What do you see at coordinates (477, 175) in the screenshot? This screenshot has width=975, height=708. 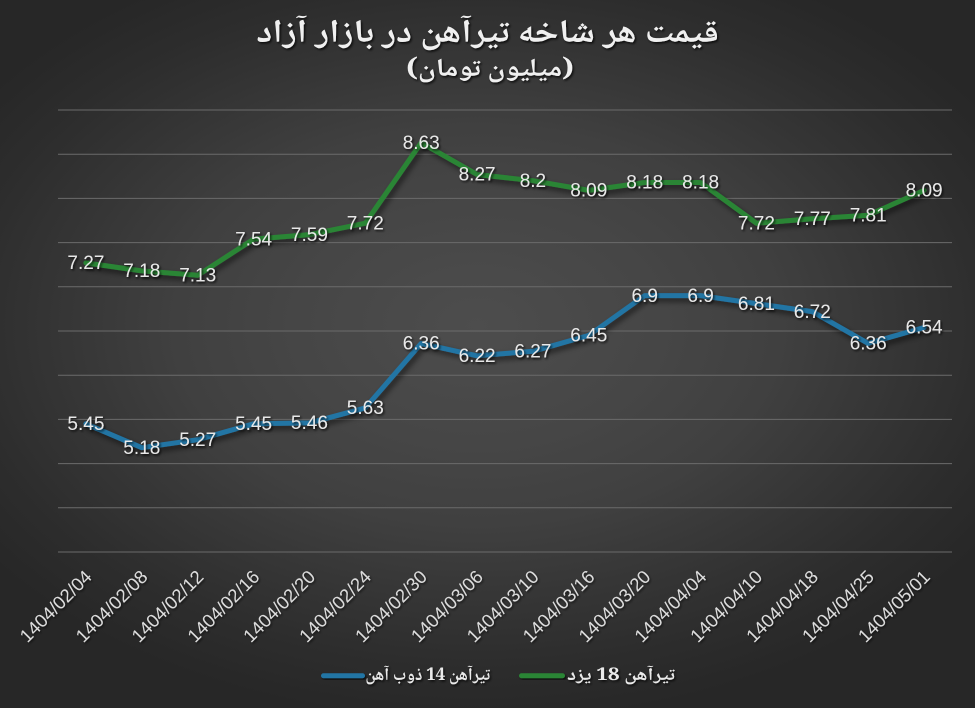 I see `svg-text: 8.27` at bounding box center [477, 175].